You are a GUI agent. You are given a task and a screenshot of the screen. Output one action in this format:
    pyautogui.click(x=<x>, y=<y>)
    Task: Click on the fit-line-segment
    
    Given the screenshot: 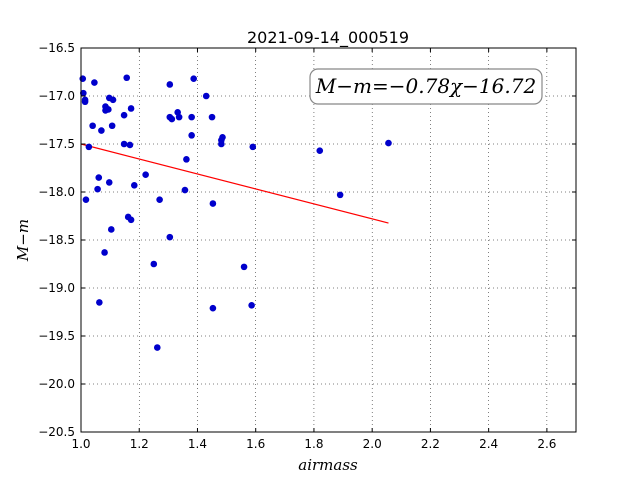 What is the action you would take?
    pyautogui.click(x=234, y=183)
    